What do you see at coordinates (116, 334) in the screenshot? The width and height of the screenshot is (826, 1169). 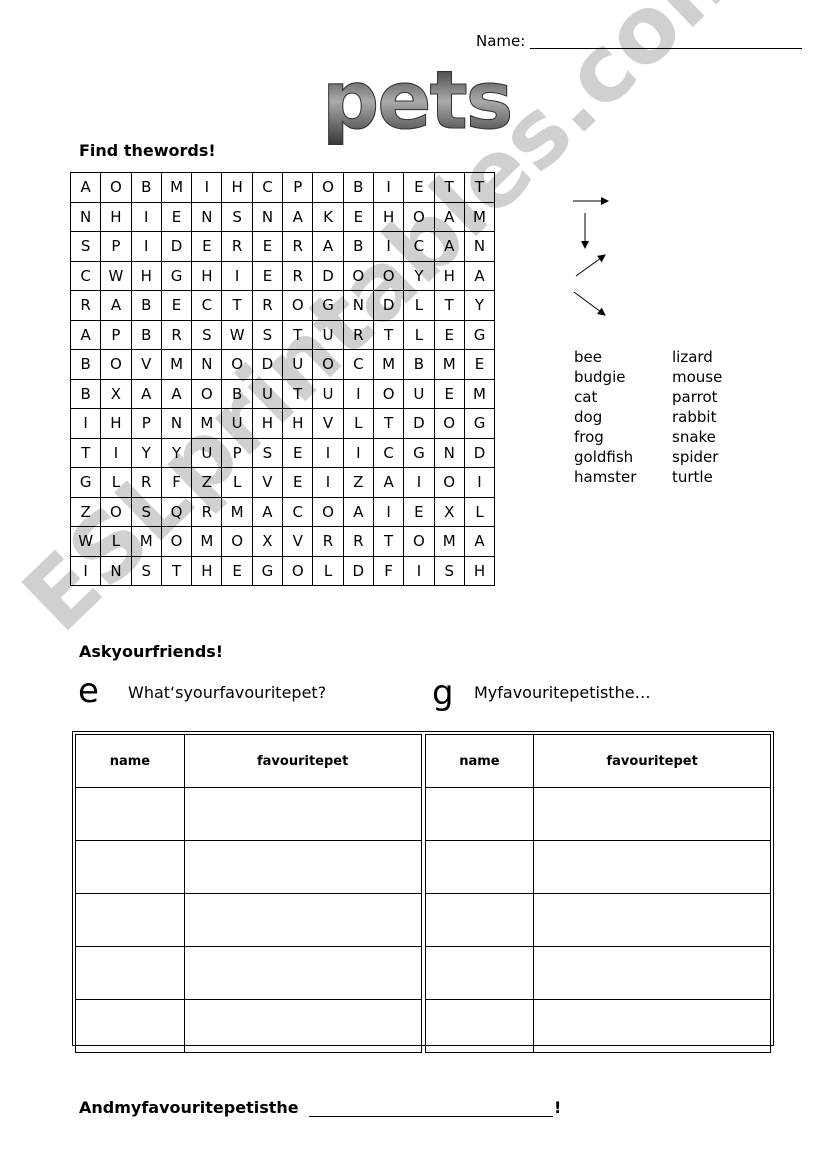 I see `grid-cell: P` at bounding box center [116, 334].